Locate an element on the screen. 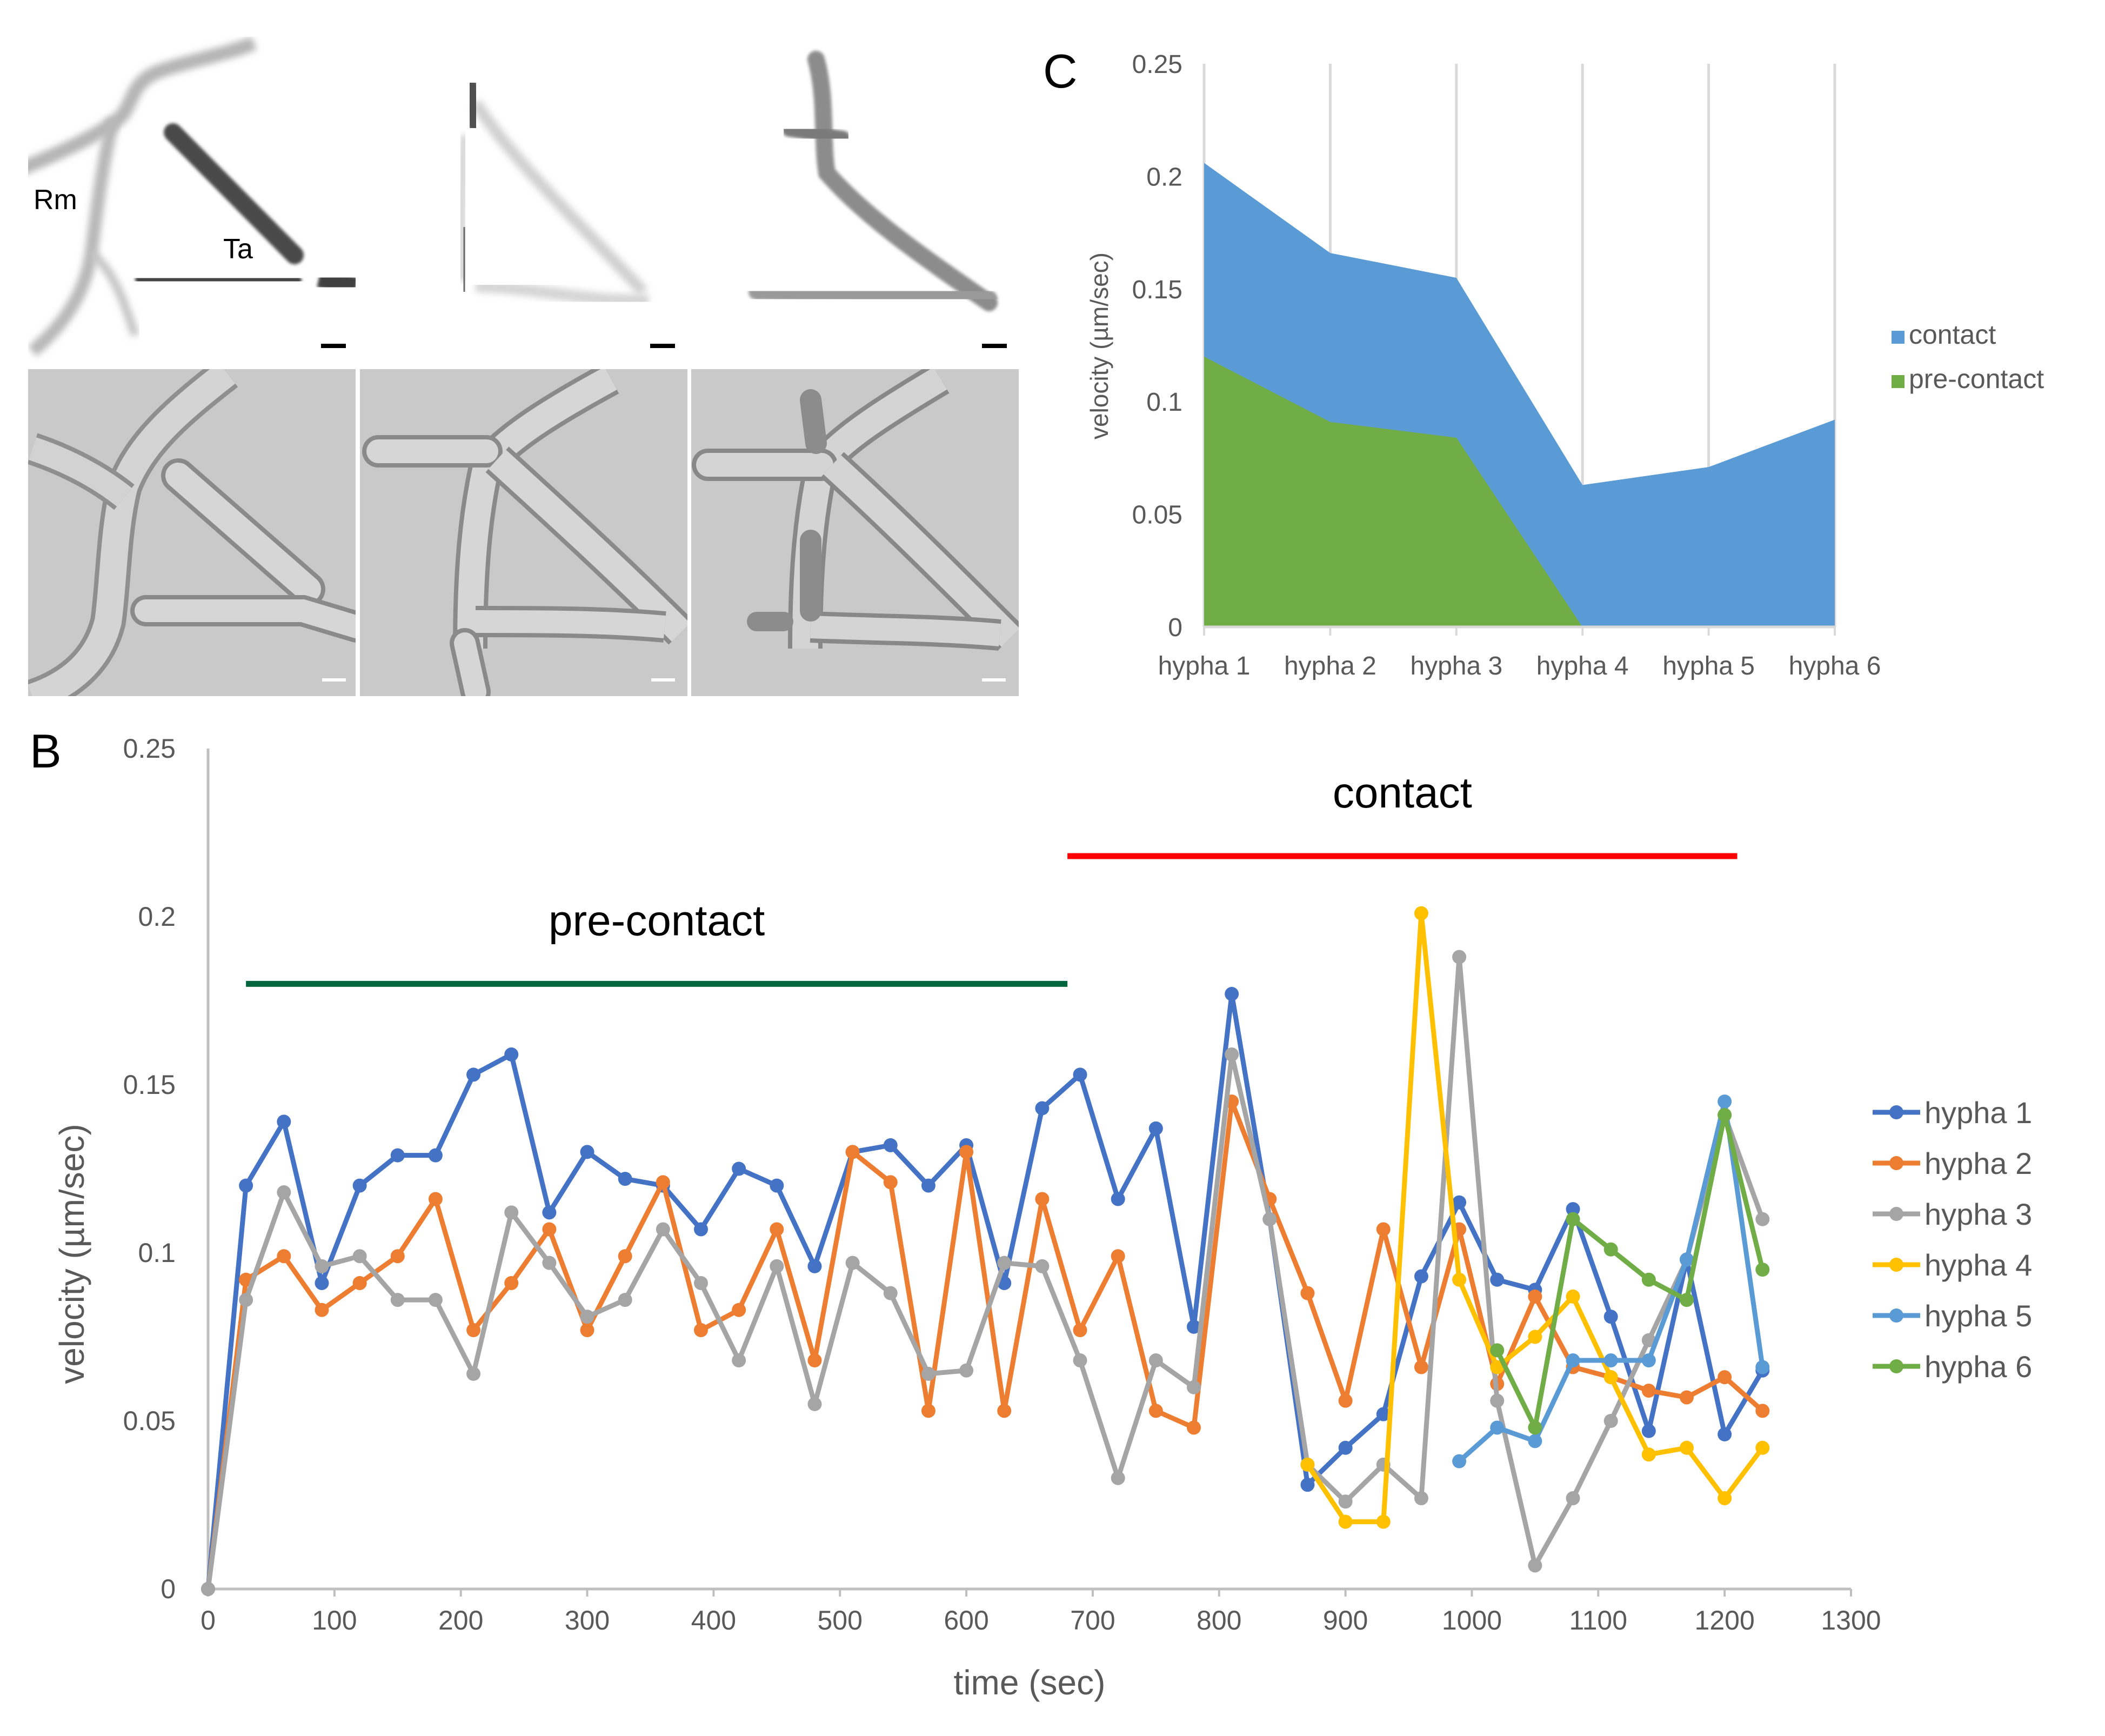  chart-b-x-axis-label: time (sec) is located at coordinates (1030, 1683).